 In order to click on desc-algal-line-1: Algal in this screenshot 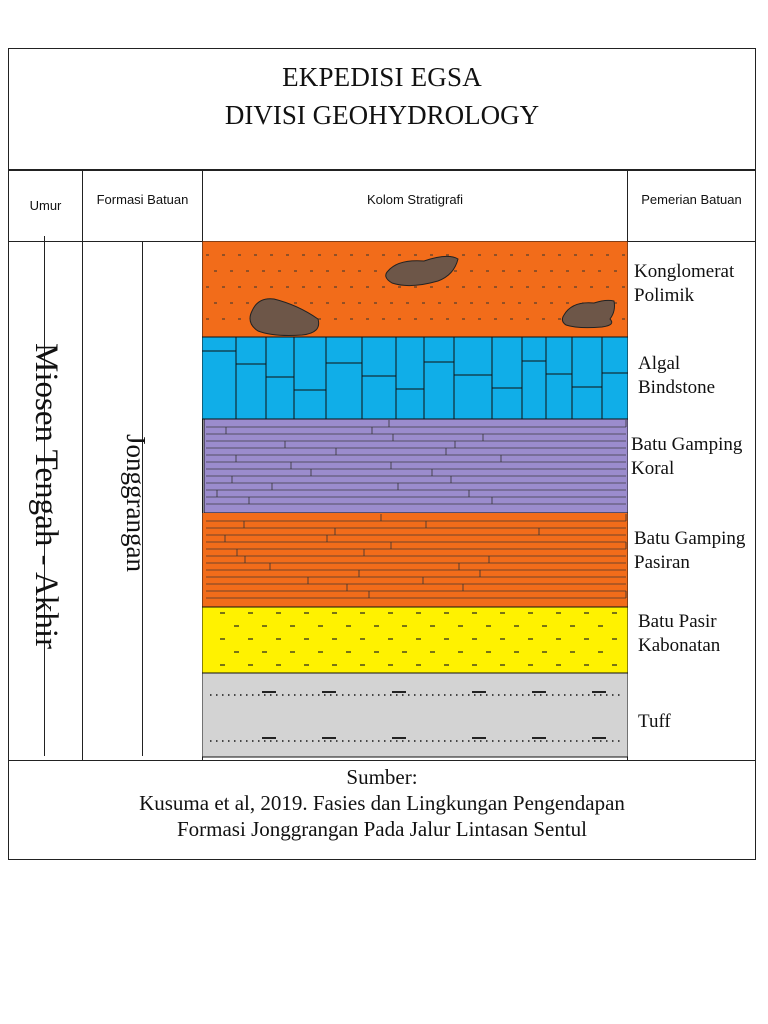, I will do `click(659, 363)`.